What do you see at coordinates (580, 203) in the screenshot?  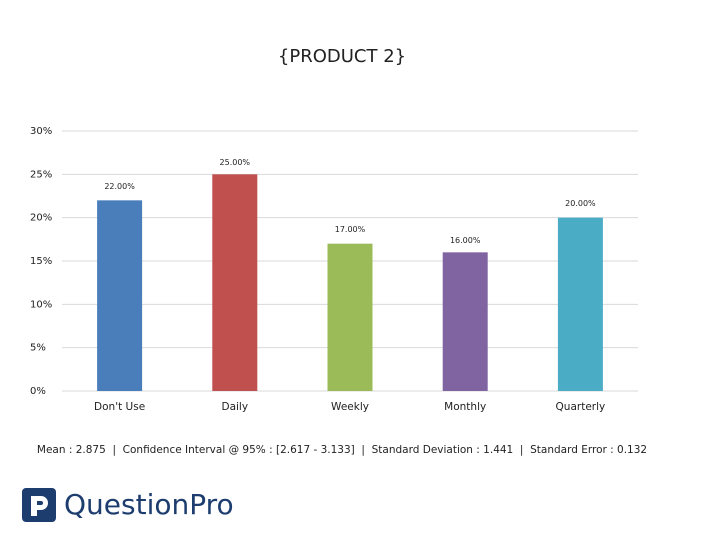 I see `value-label: 20.00%` at bounding box center [580, 203].